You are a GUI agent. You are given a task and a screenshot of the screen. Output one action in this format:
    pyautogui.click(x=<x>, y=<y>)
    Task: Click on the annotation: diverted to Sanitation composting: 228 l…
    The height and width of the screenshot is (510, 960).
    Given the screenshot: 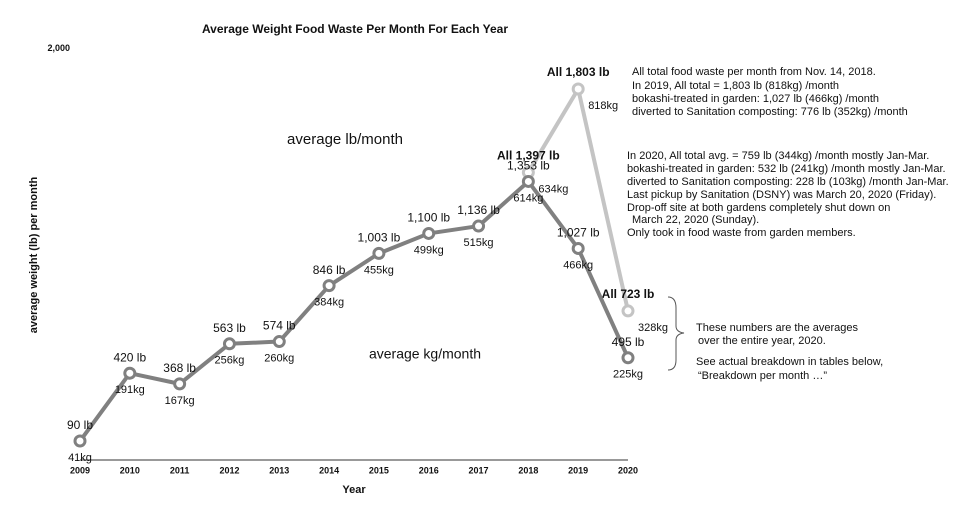 What is the action you would take?
    pyautogui.click(x=788, y=182)
    